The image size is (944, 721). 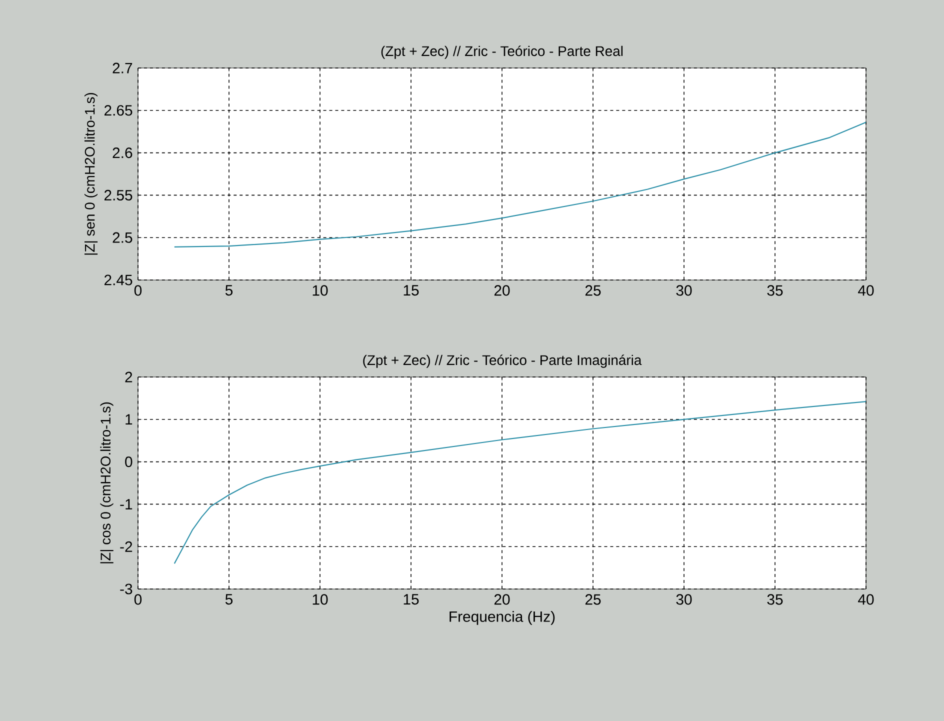 What do you see at coordinates (107, 483) in the screenshot?
I see `y-axis-title: |Z| cos 0 (cmH2O.litro-1.s)` at bounding box center [107, 483].